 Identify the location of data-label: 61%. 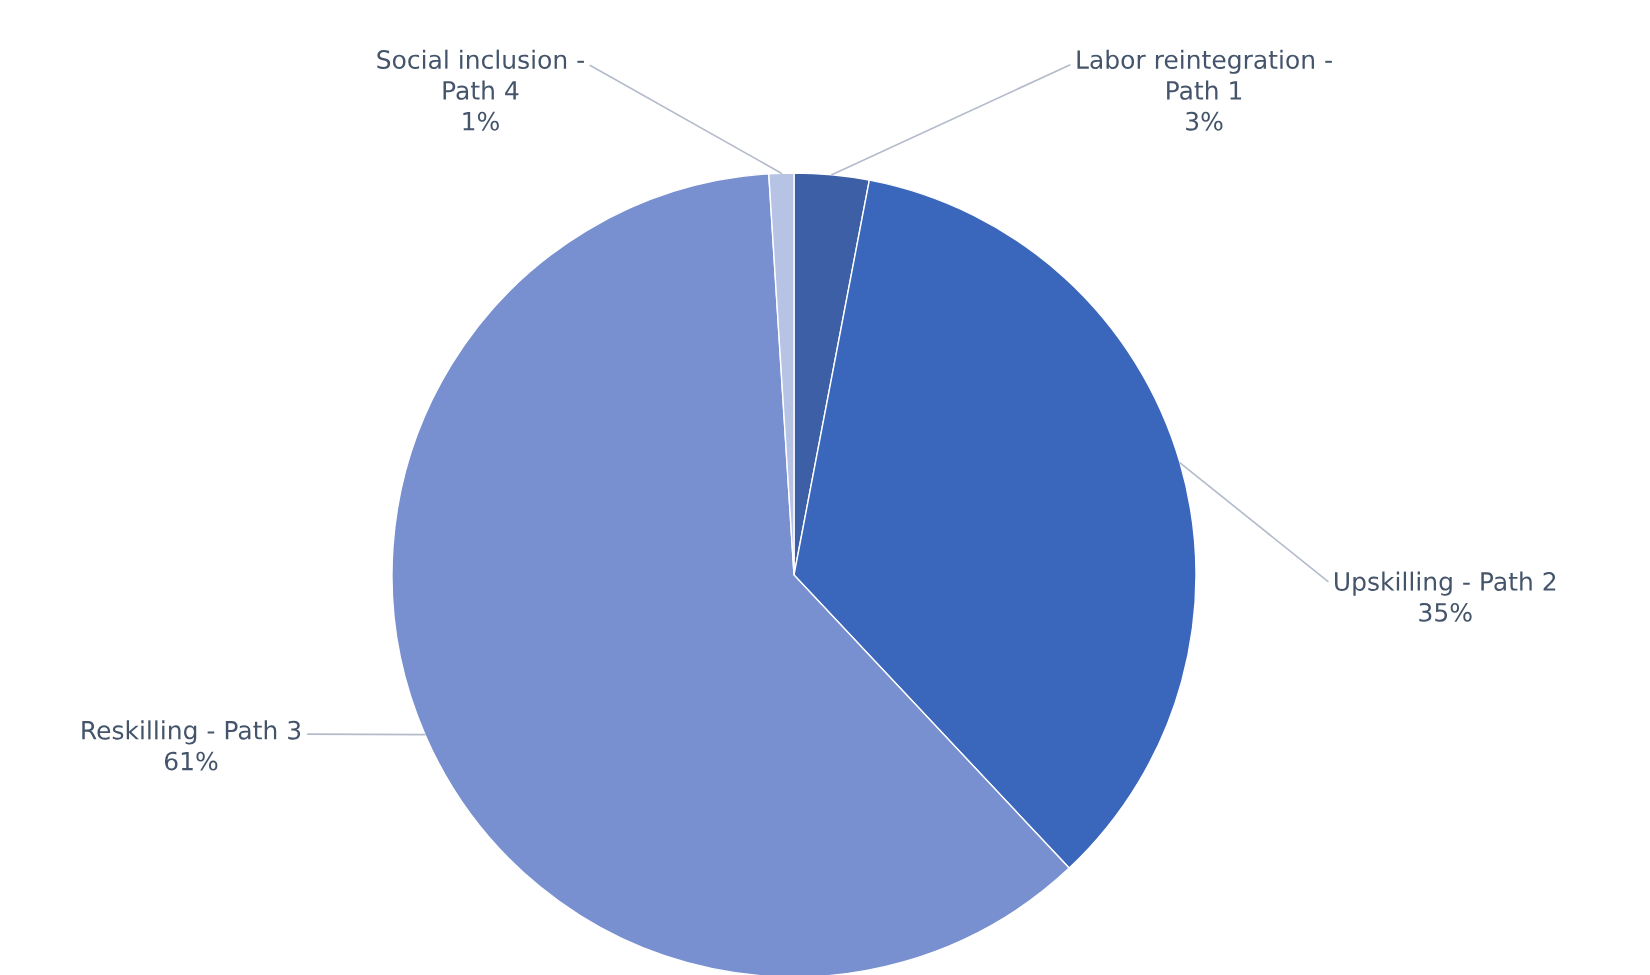
(191, 761).